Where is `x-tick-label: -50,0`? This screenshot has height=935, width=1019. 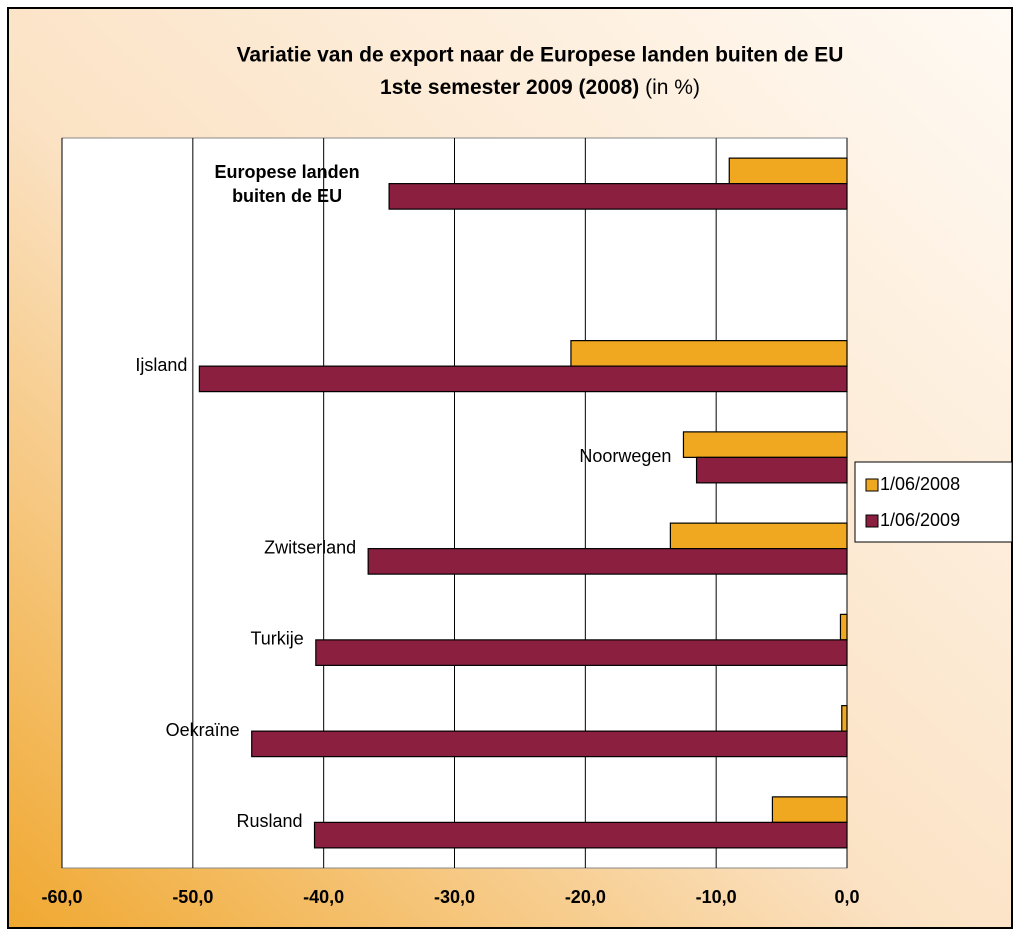
x-tick-label: -50,0 is located at coordinates (192, 897).